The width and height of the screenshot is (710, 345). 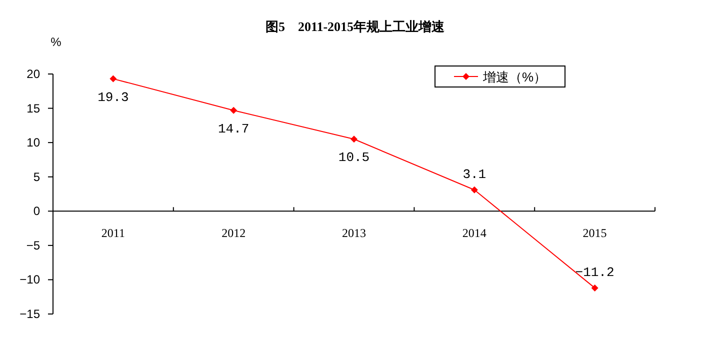 I want to click on data-label: 19.3, so click(x=113, y=97).